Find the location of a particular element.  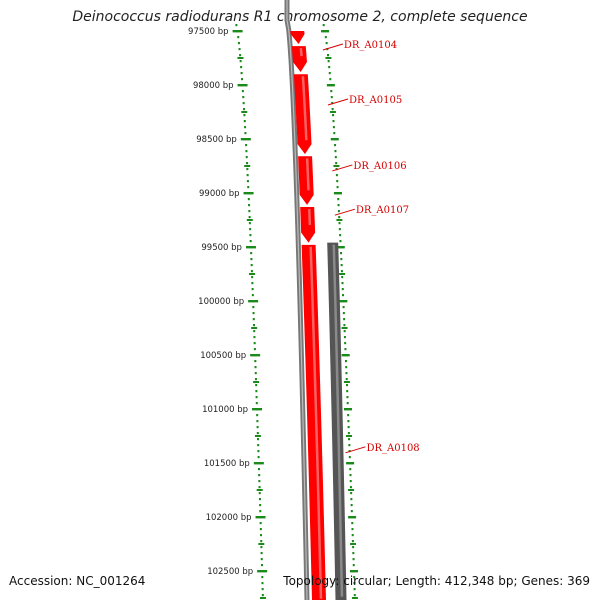

gene-label: DR_A0107 is located at coordinates (382, 210).